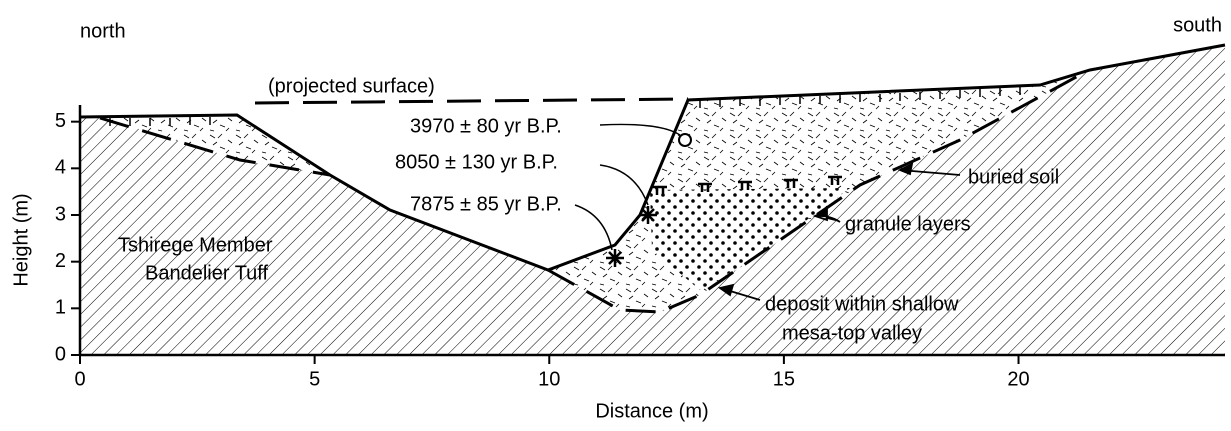 The width and height of the screenshot is (1231, 431). Describe the element at coordinates (60, 354) in the screenshot. I see `y-tick-label: 0` at that location.